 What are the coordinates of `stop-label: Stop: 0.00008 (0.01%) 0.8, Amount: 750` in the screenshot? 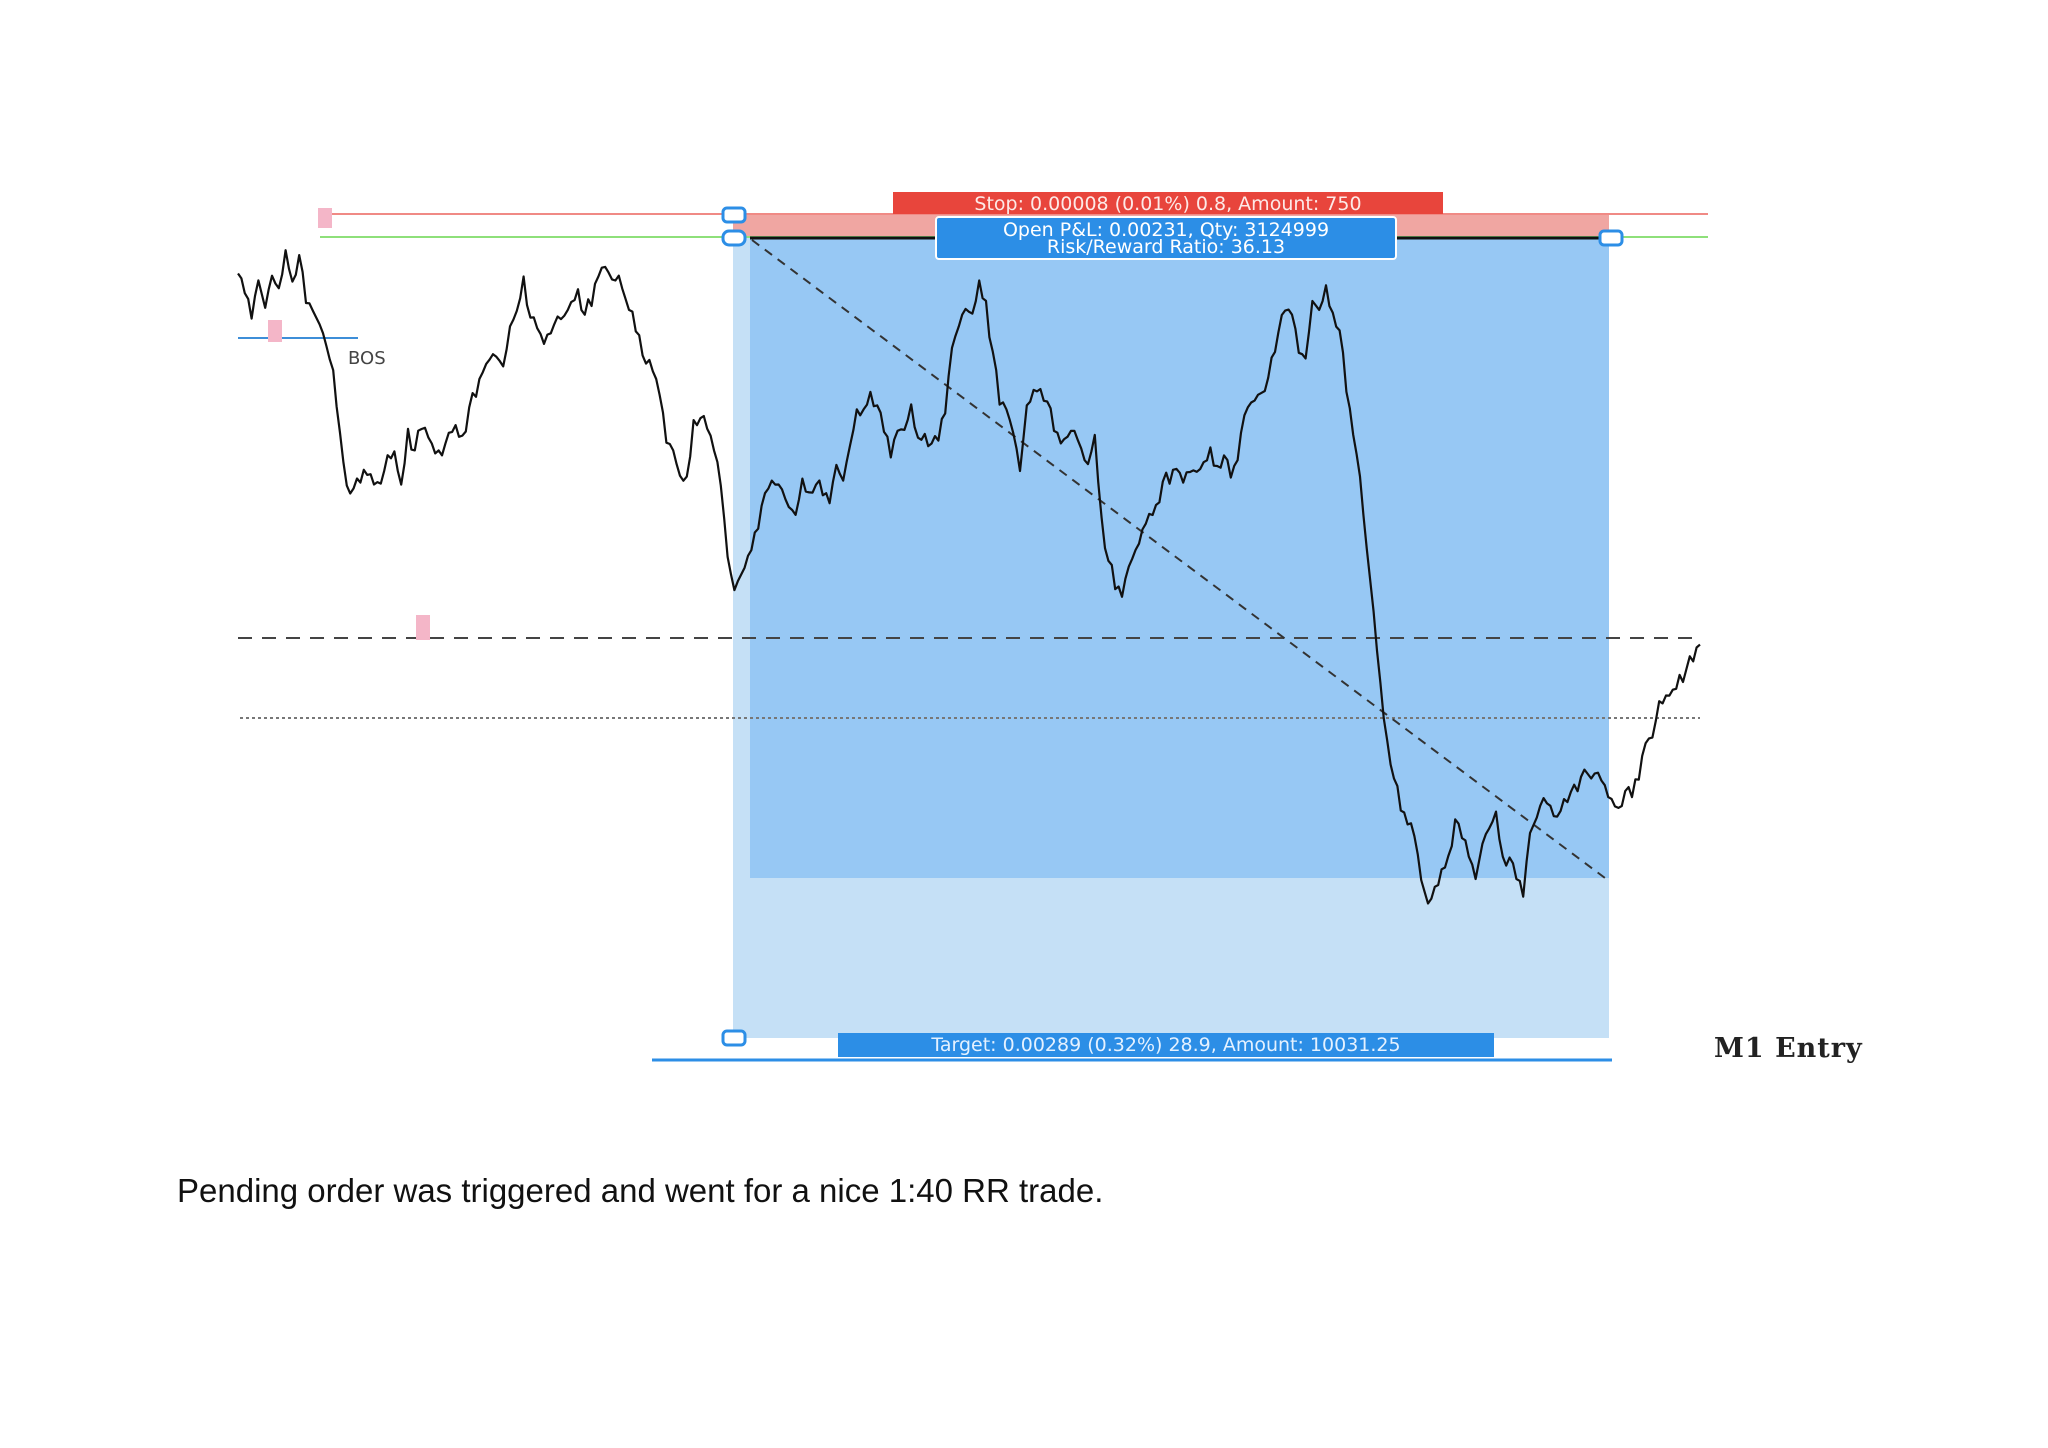 It's located at (1167, 204).